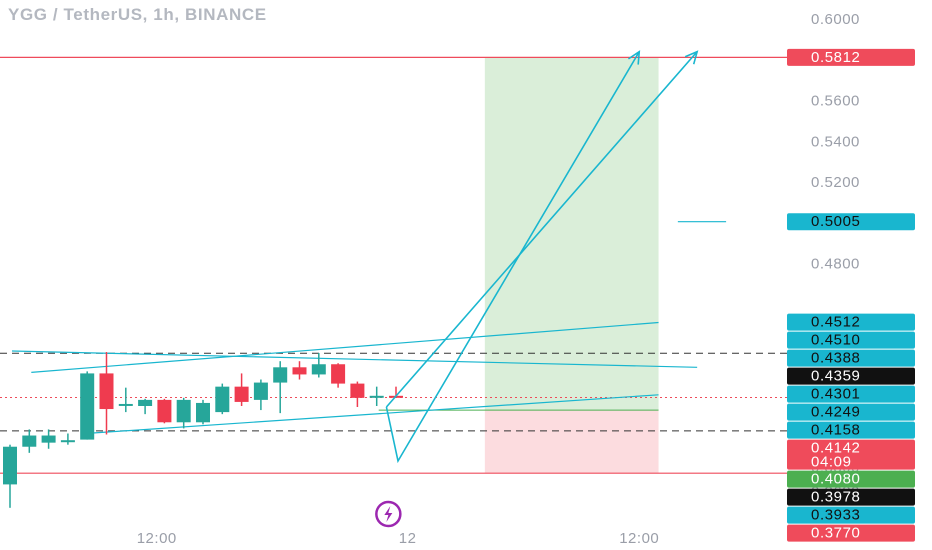  Describe the element at coordinates (835, 479) in the screenshot. I see `price-badge-label: 0.4080` at that location.